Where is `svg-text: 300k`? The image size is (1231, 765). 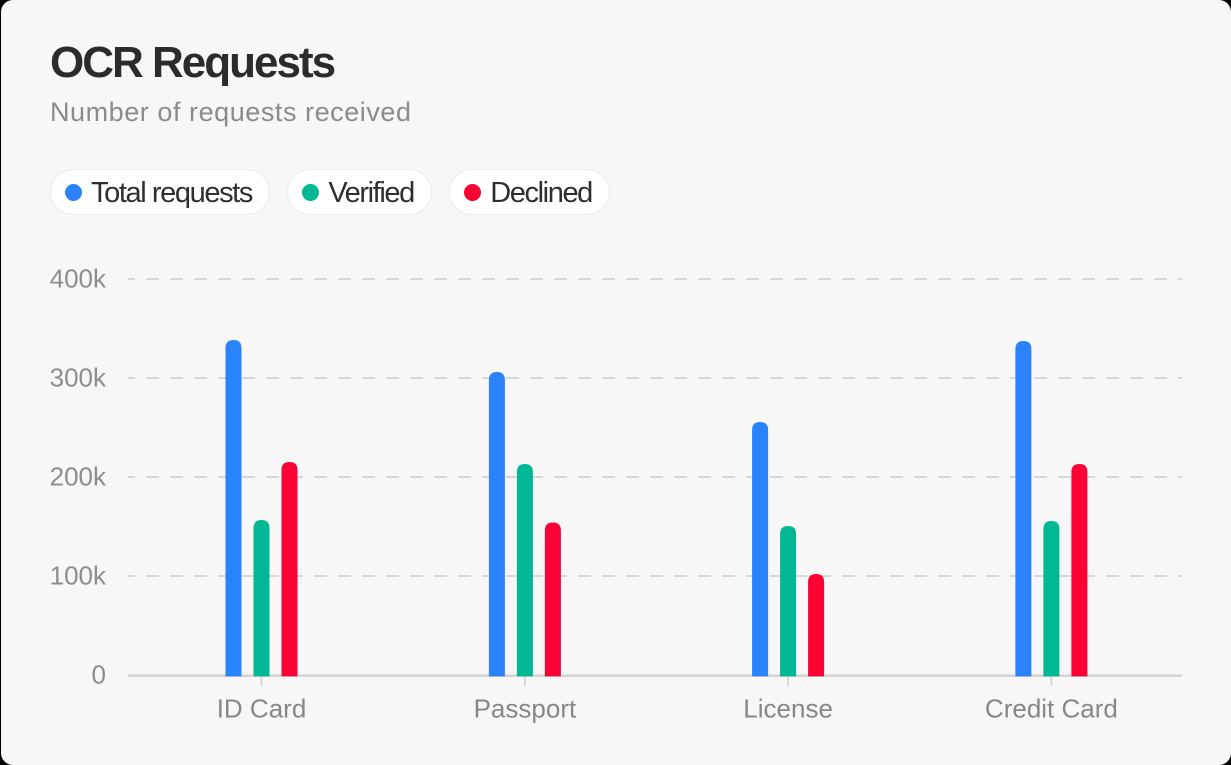 svg-text: 300k is located at coordinates (78, 378).